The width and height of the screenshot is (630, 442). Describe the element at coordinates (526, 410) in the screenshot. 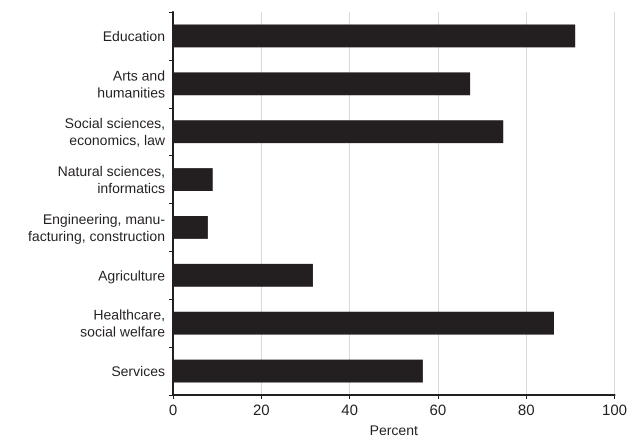

I see `x-tick-label: 80` at that location.